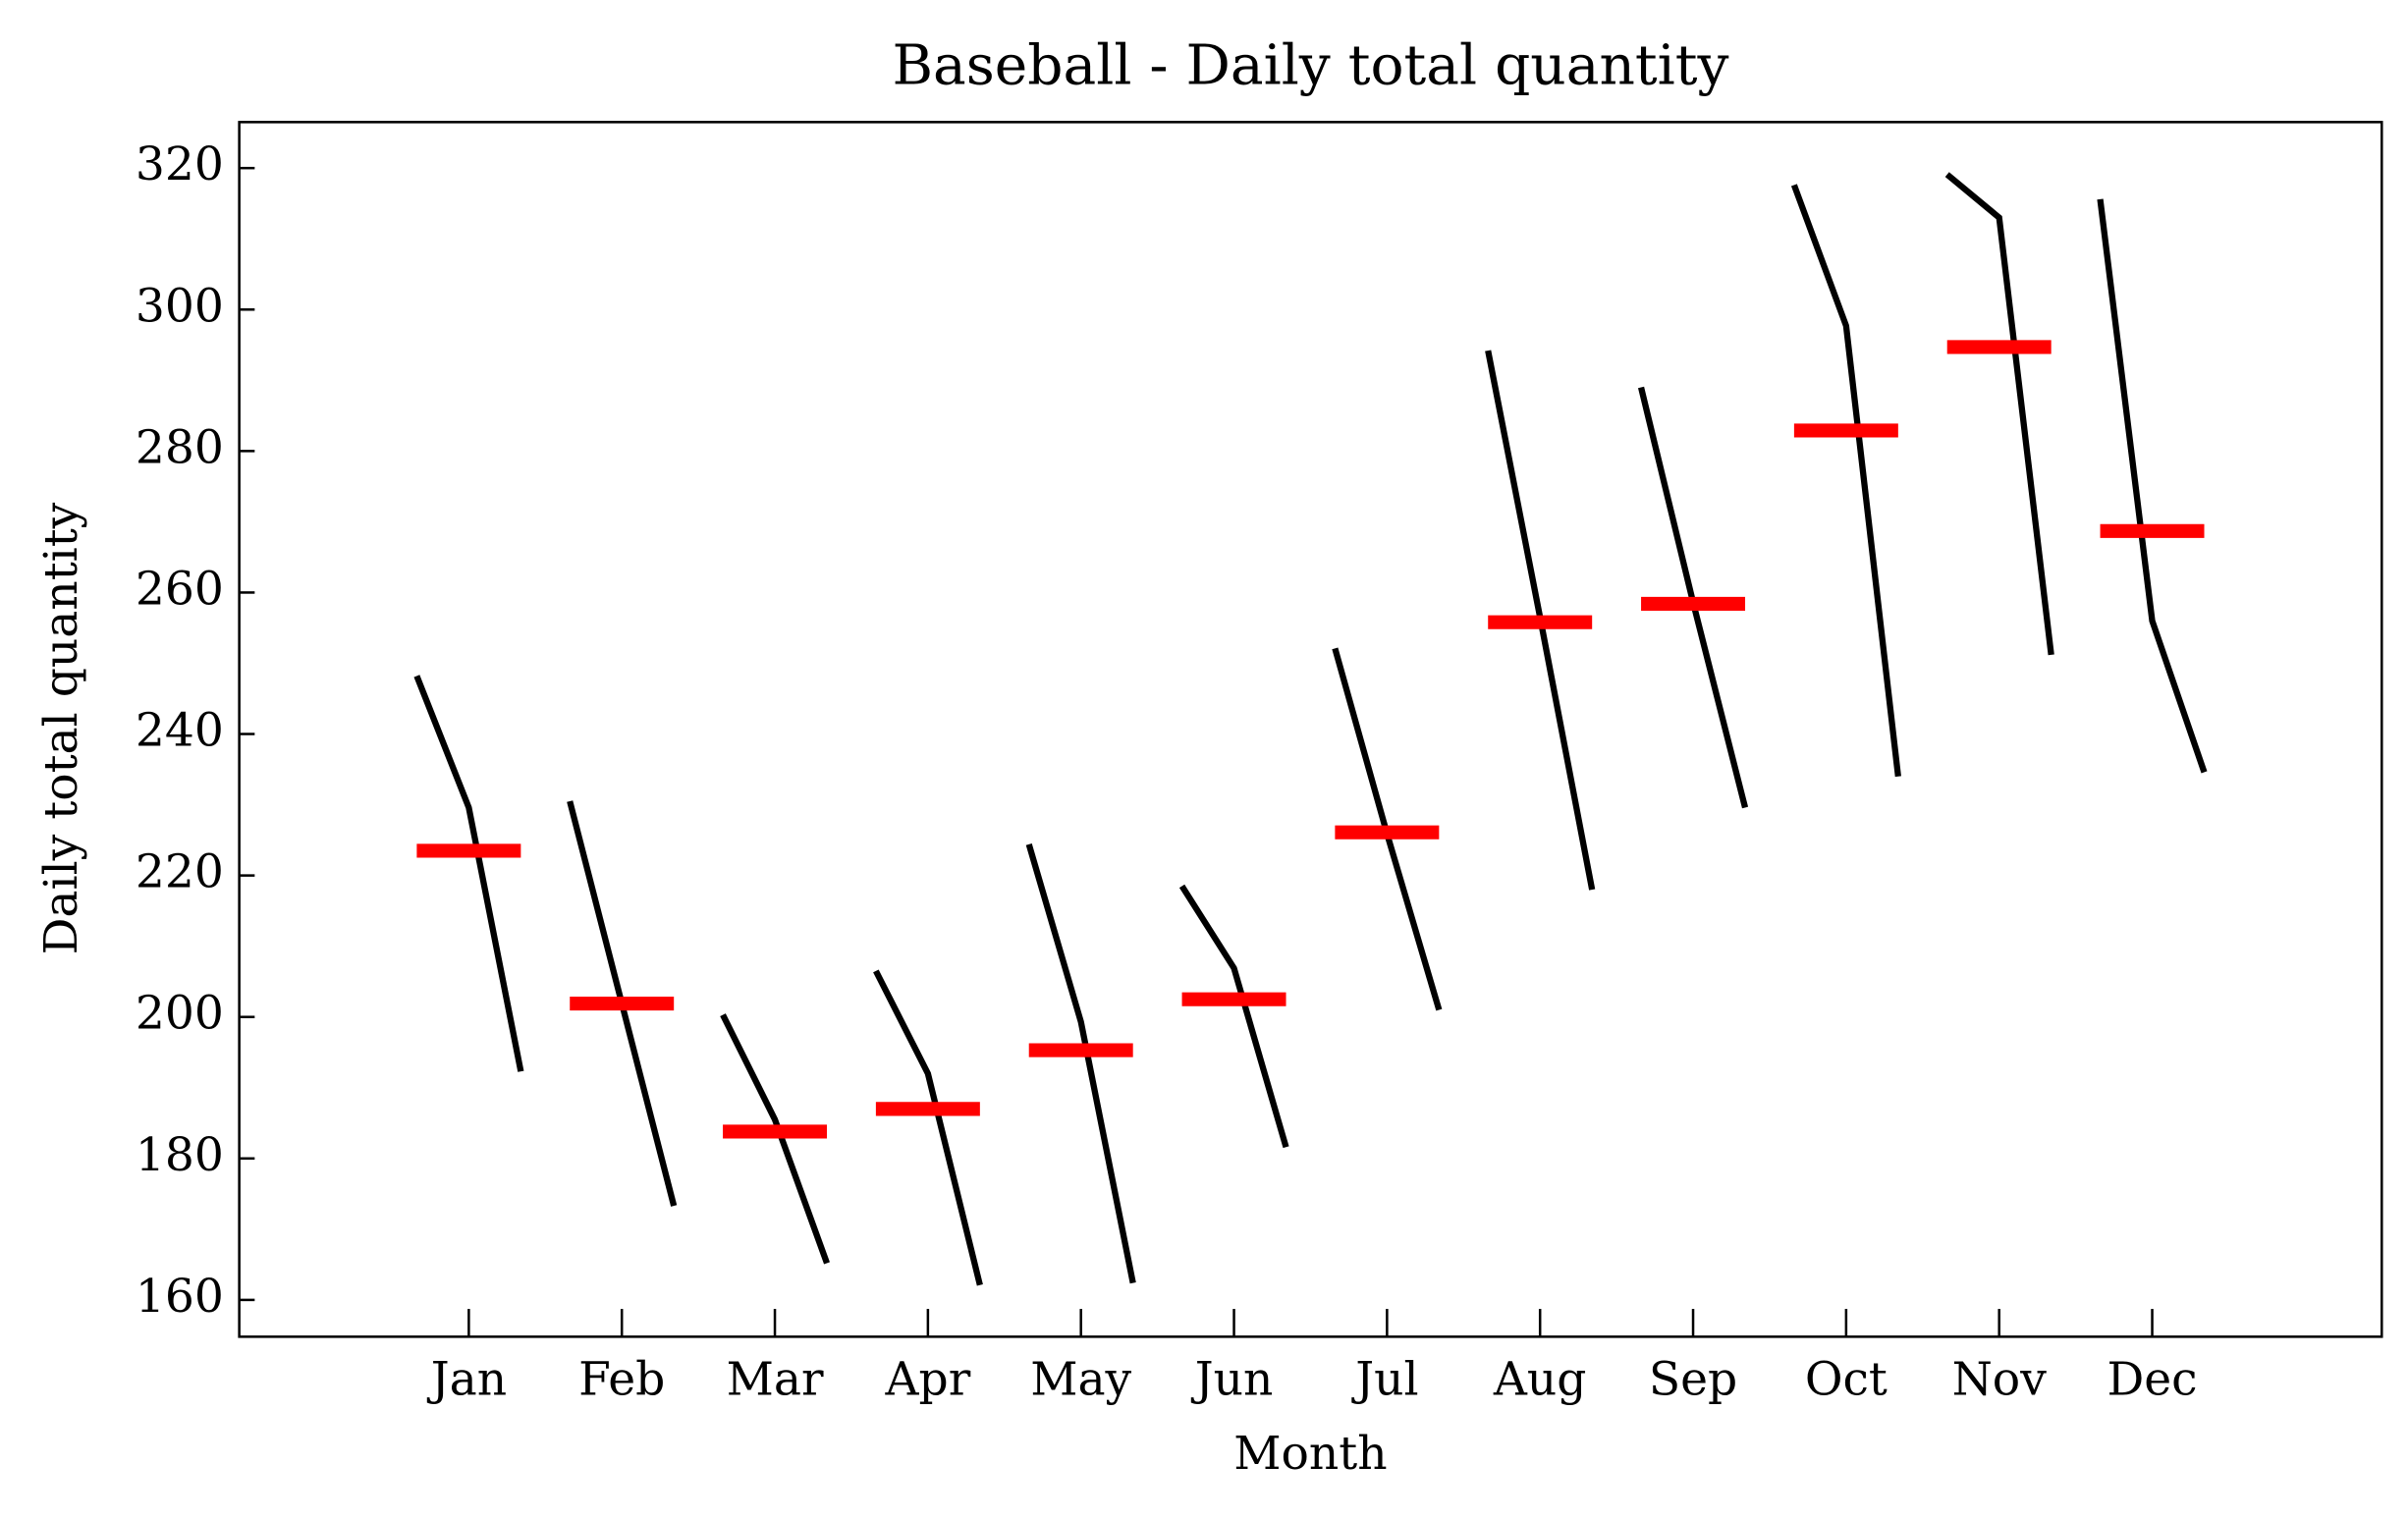 Image resolution: width=2408 pixels, height=1519 pixels. Describe the element at coordinates (180, 589) in the screenshot. I see `y-tick-label: 260` at that location.